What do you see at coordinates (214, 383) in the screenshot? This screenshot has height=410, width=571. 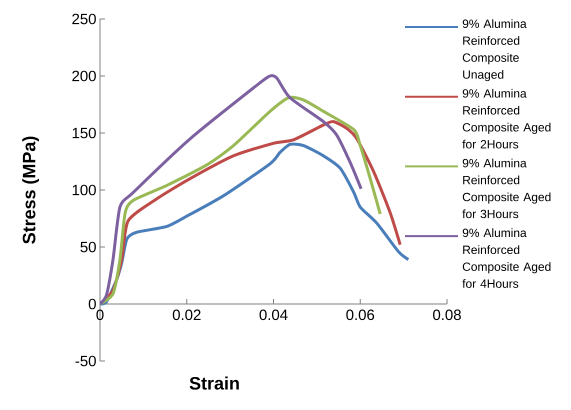 I see `x-axis-title: Strain` at bounding box center [214, 383].